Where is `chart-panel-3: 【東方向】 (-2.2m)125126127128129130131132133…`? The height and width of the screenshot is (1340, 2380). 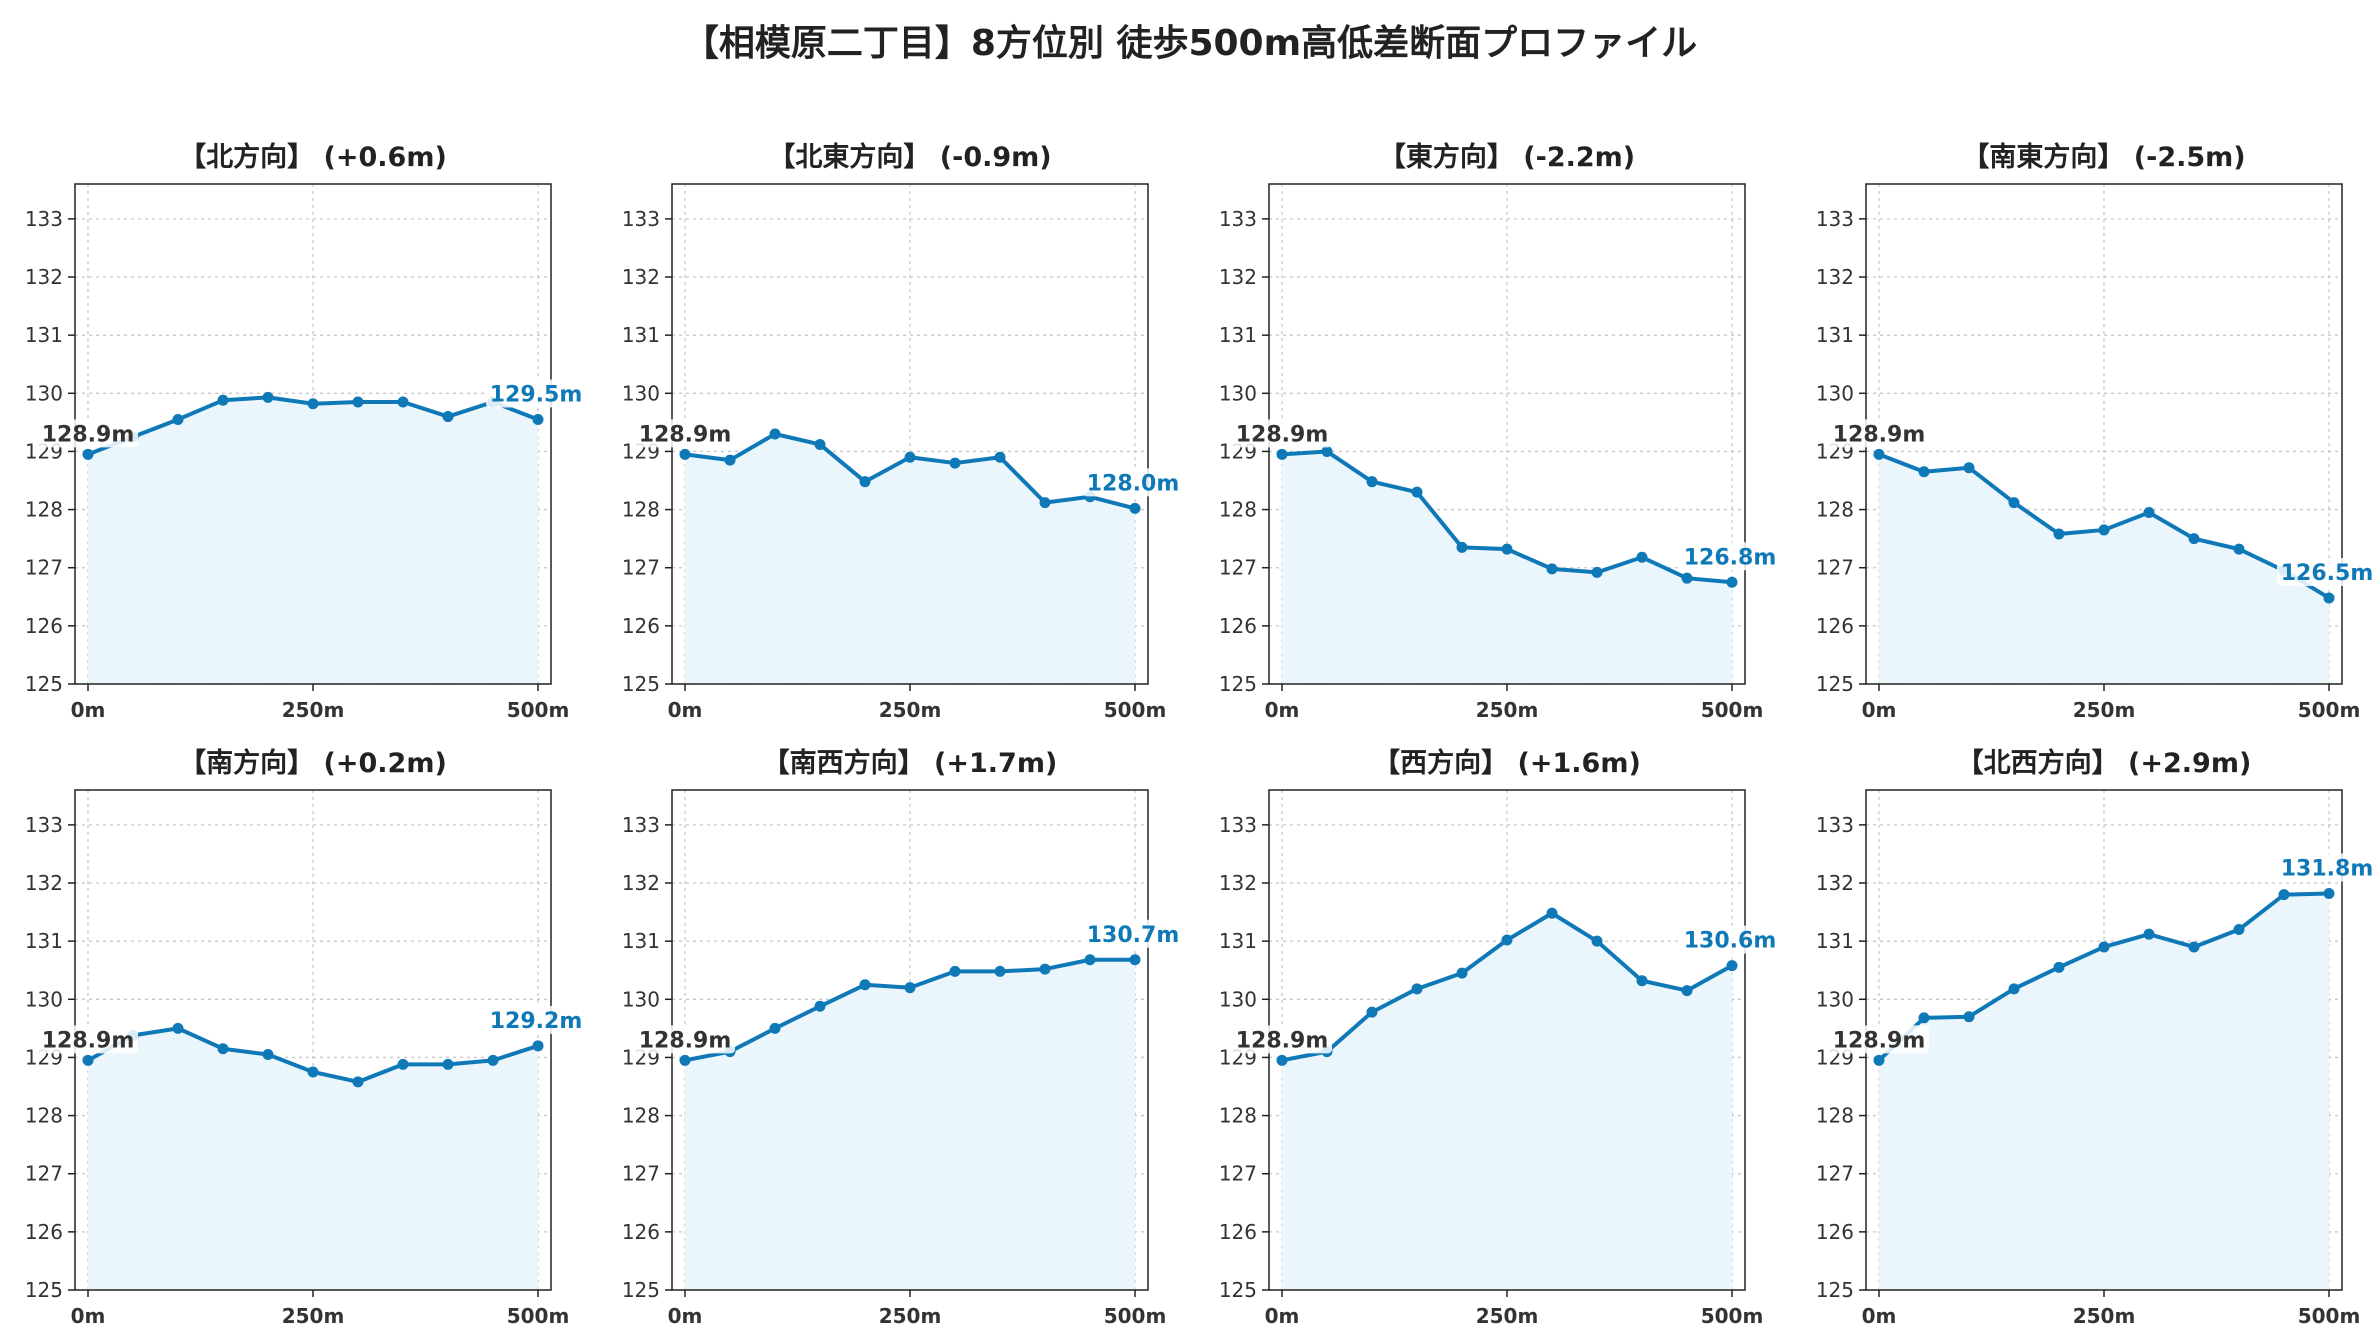
chart-panel-3: 【東方向】 (-2.2m)125126127128129130131132133… is located at coordinates (1499, 431).